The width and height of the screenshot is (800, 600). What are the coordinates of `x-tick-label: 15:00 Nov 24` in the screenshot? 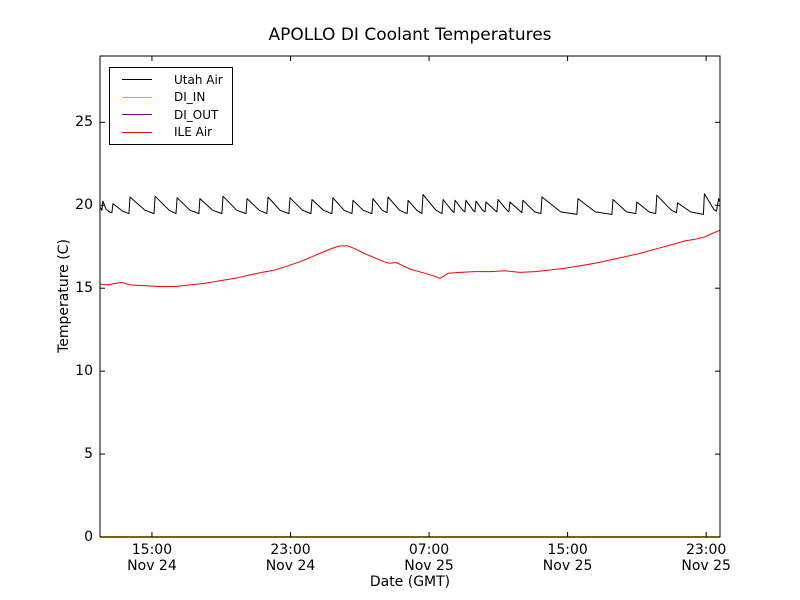 It's located at (152, 558).